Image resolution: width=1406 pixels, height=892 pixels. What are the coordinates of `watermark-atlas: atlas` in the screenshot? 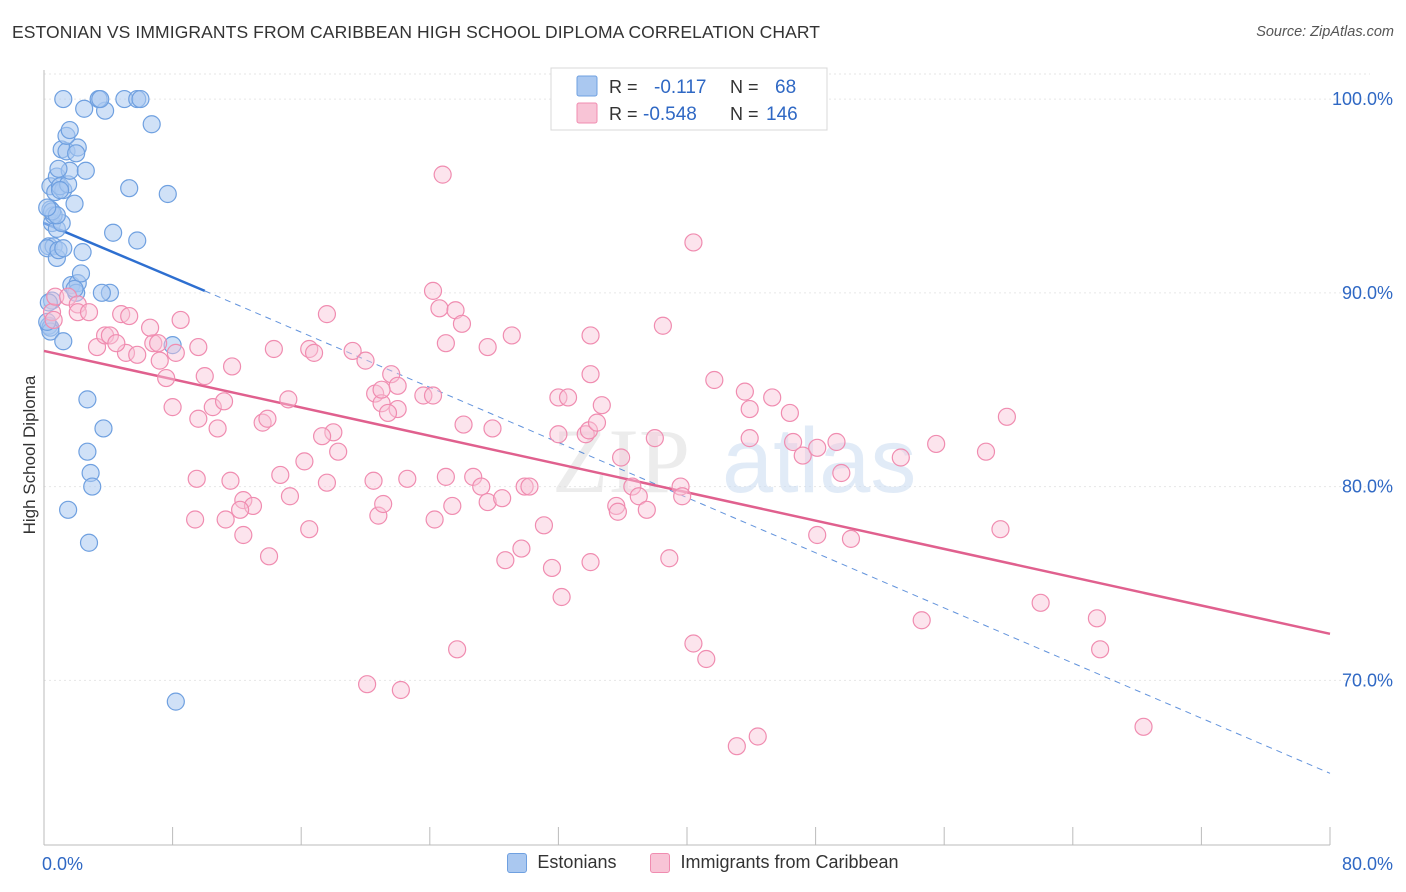 It's located at (819, 461).